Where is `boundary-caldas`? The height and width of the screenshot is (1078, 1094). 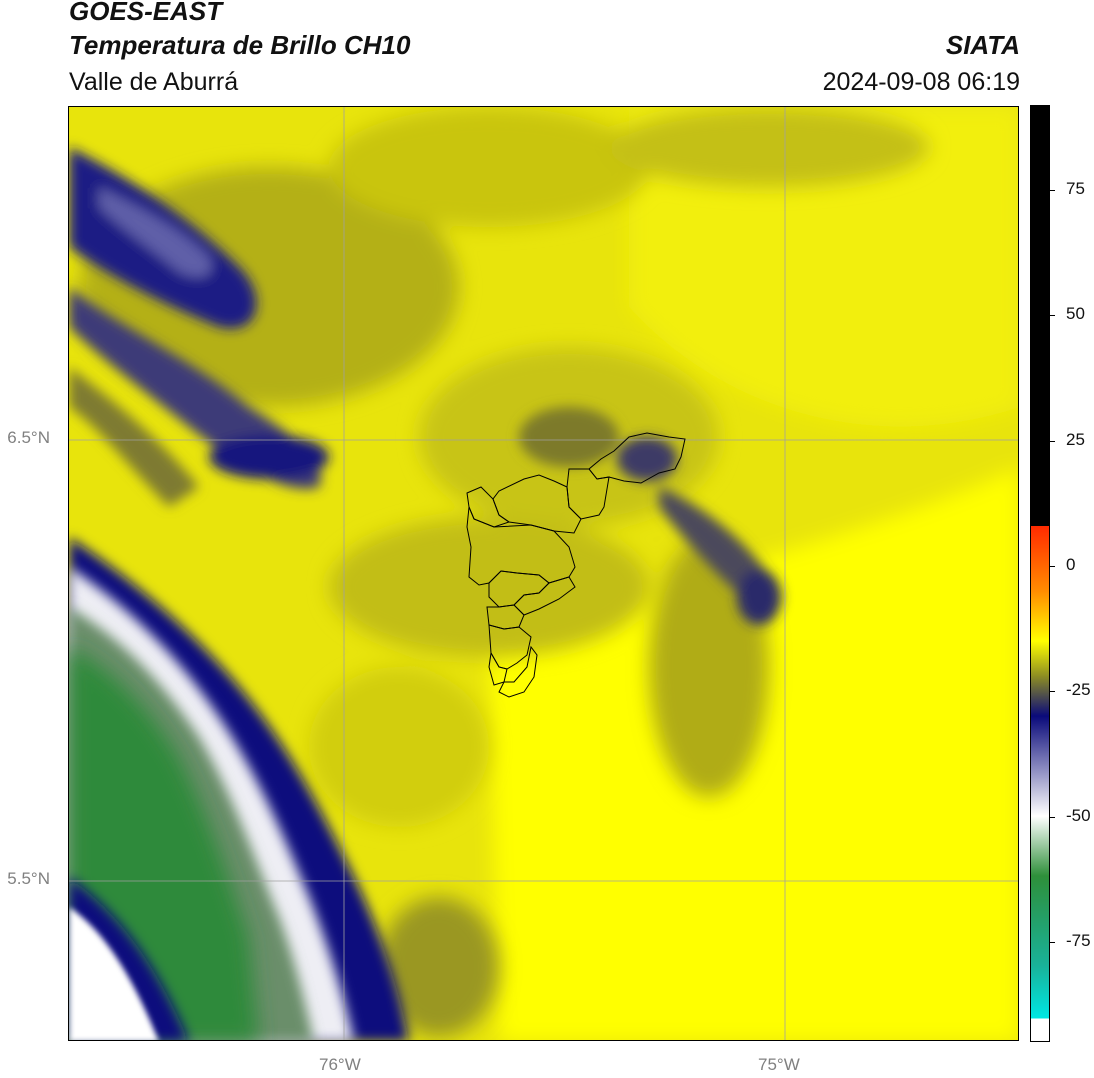 boundary-caldas is located at coordinates (518, 671).